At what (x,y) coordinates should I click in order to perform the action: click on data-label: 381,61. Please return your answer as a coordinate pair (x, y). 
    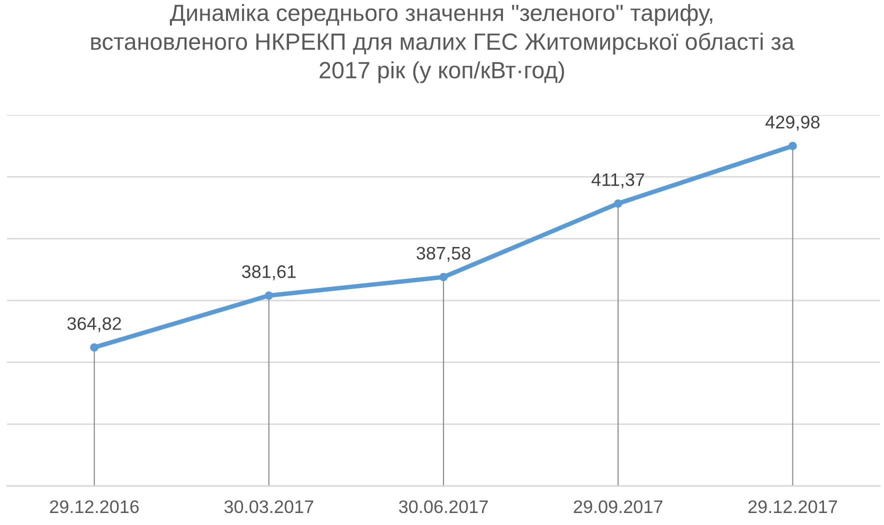
    Looking at the image, I should click on (269, 272).